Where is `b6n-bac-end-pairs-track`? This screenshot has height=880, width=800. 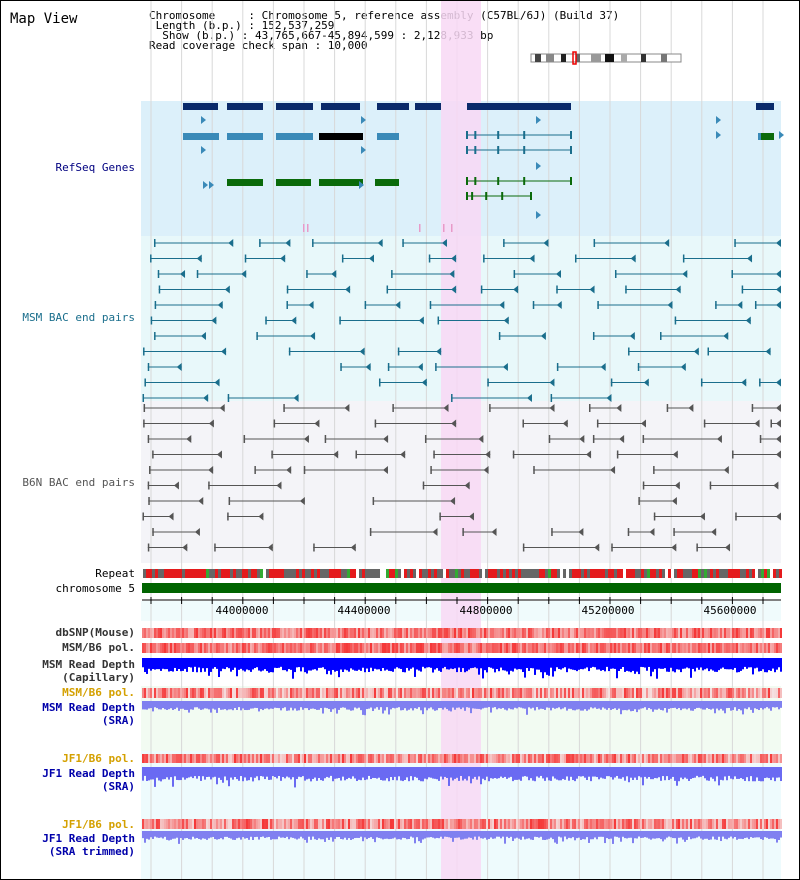
b6n-bac-end-pairs-track is located at coordinates (461, 478).